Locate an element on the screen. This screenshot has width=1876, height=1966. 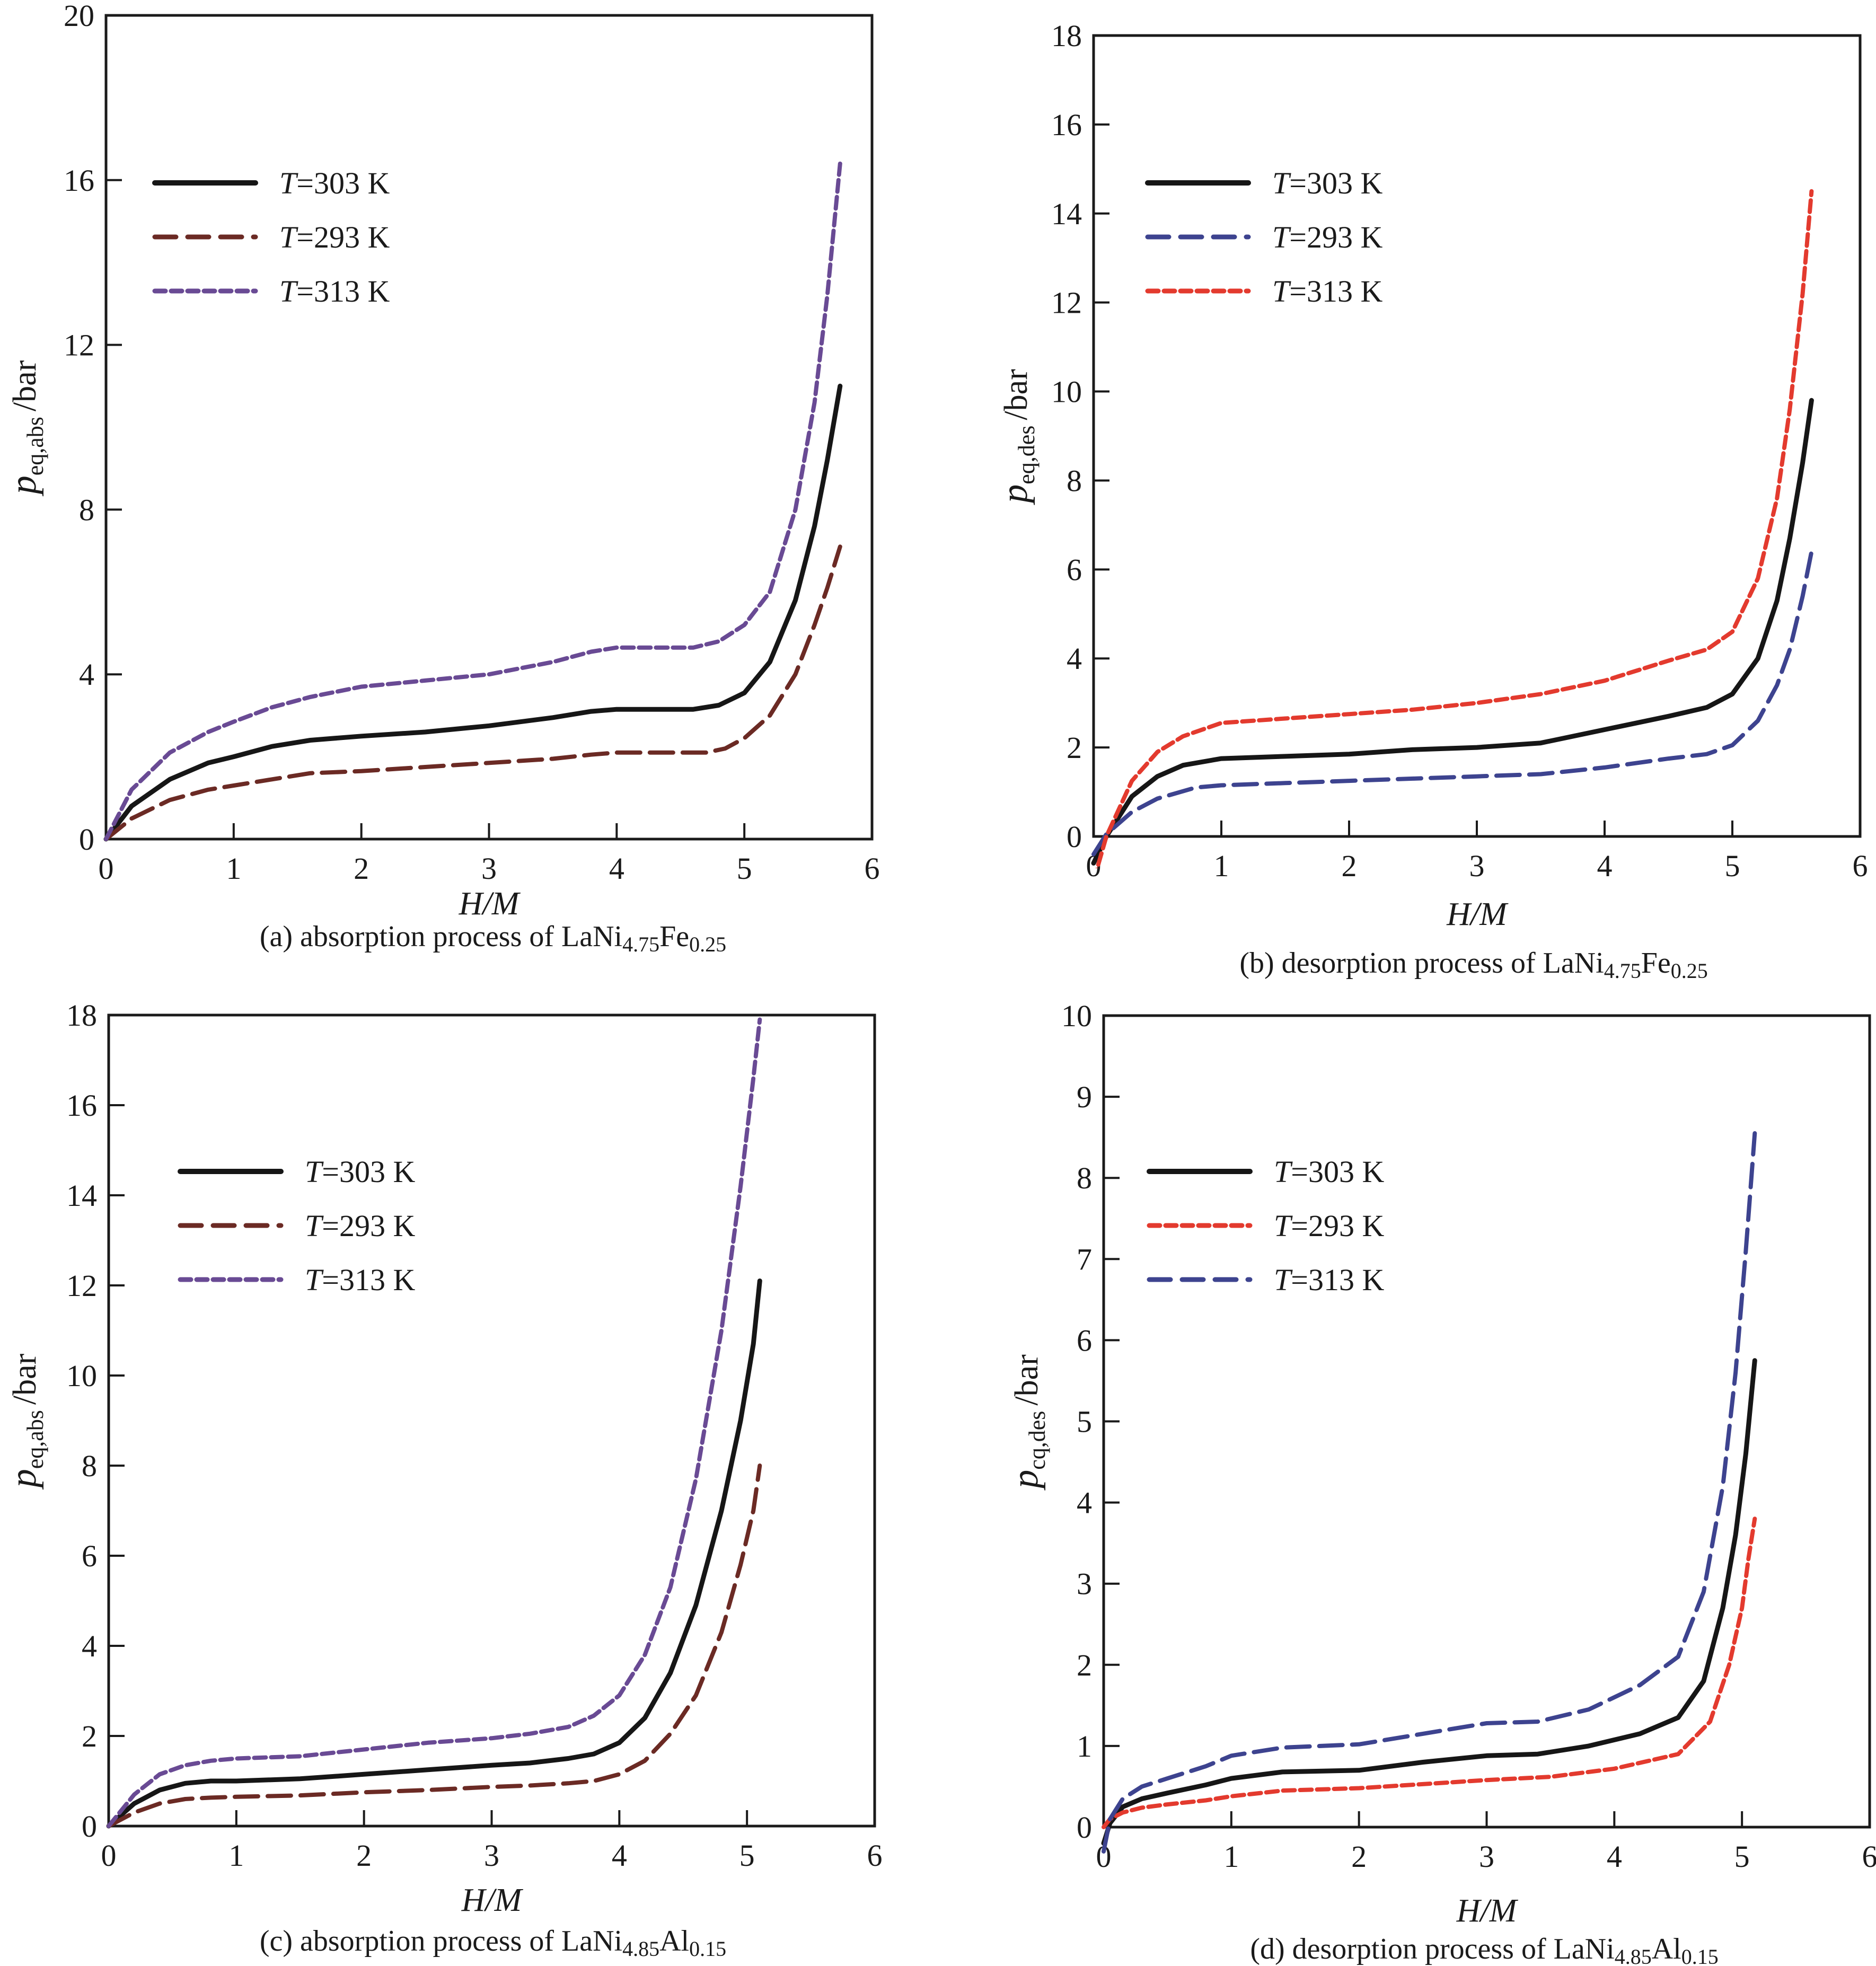
y-axis-title: pcq,des/bar is located at coordinates (1027, 1422).